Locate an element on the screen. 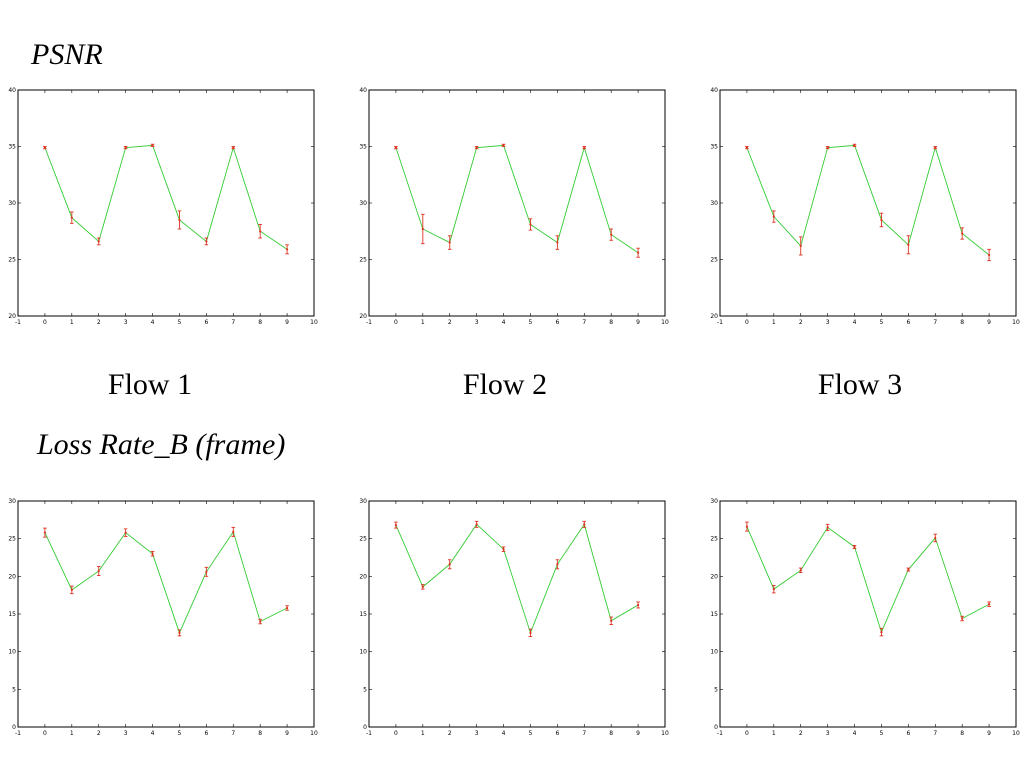  y-tick-label: 5 is located at coordinates (14, 689).